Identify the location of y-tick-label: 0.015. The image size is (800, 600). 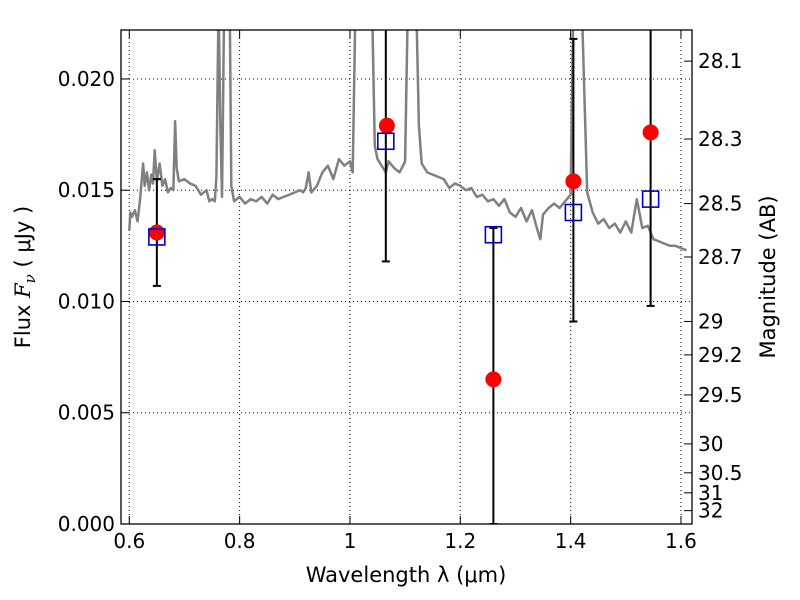
(86, 190).